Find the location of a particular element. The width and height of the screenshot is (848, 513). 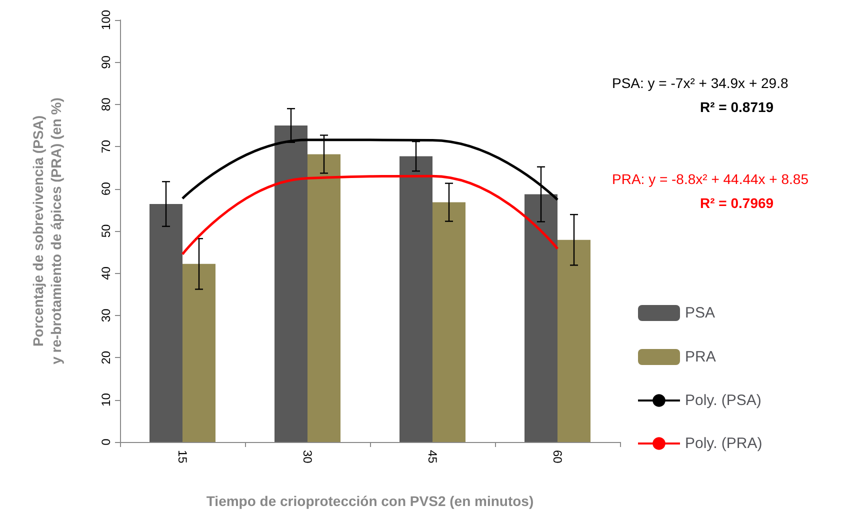

y-tick-label: 30 is located at coordinates (106, 315).